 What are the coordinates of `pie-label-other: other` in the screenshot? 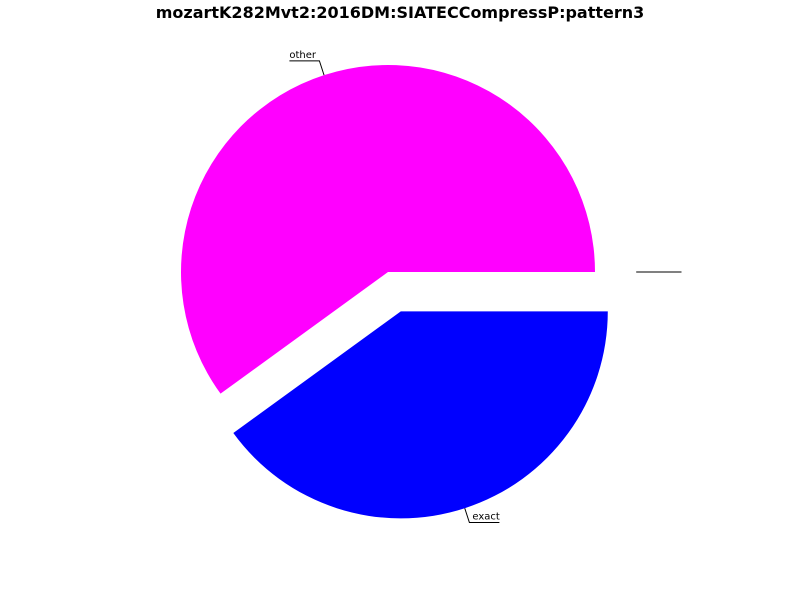 It's located at (303, 55).